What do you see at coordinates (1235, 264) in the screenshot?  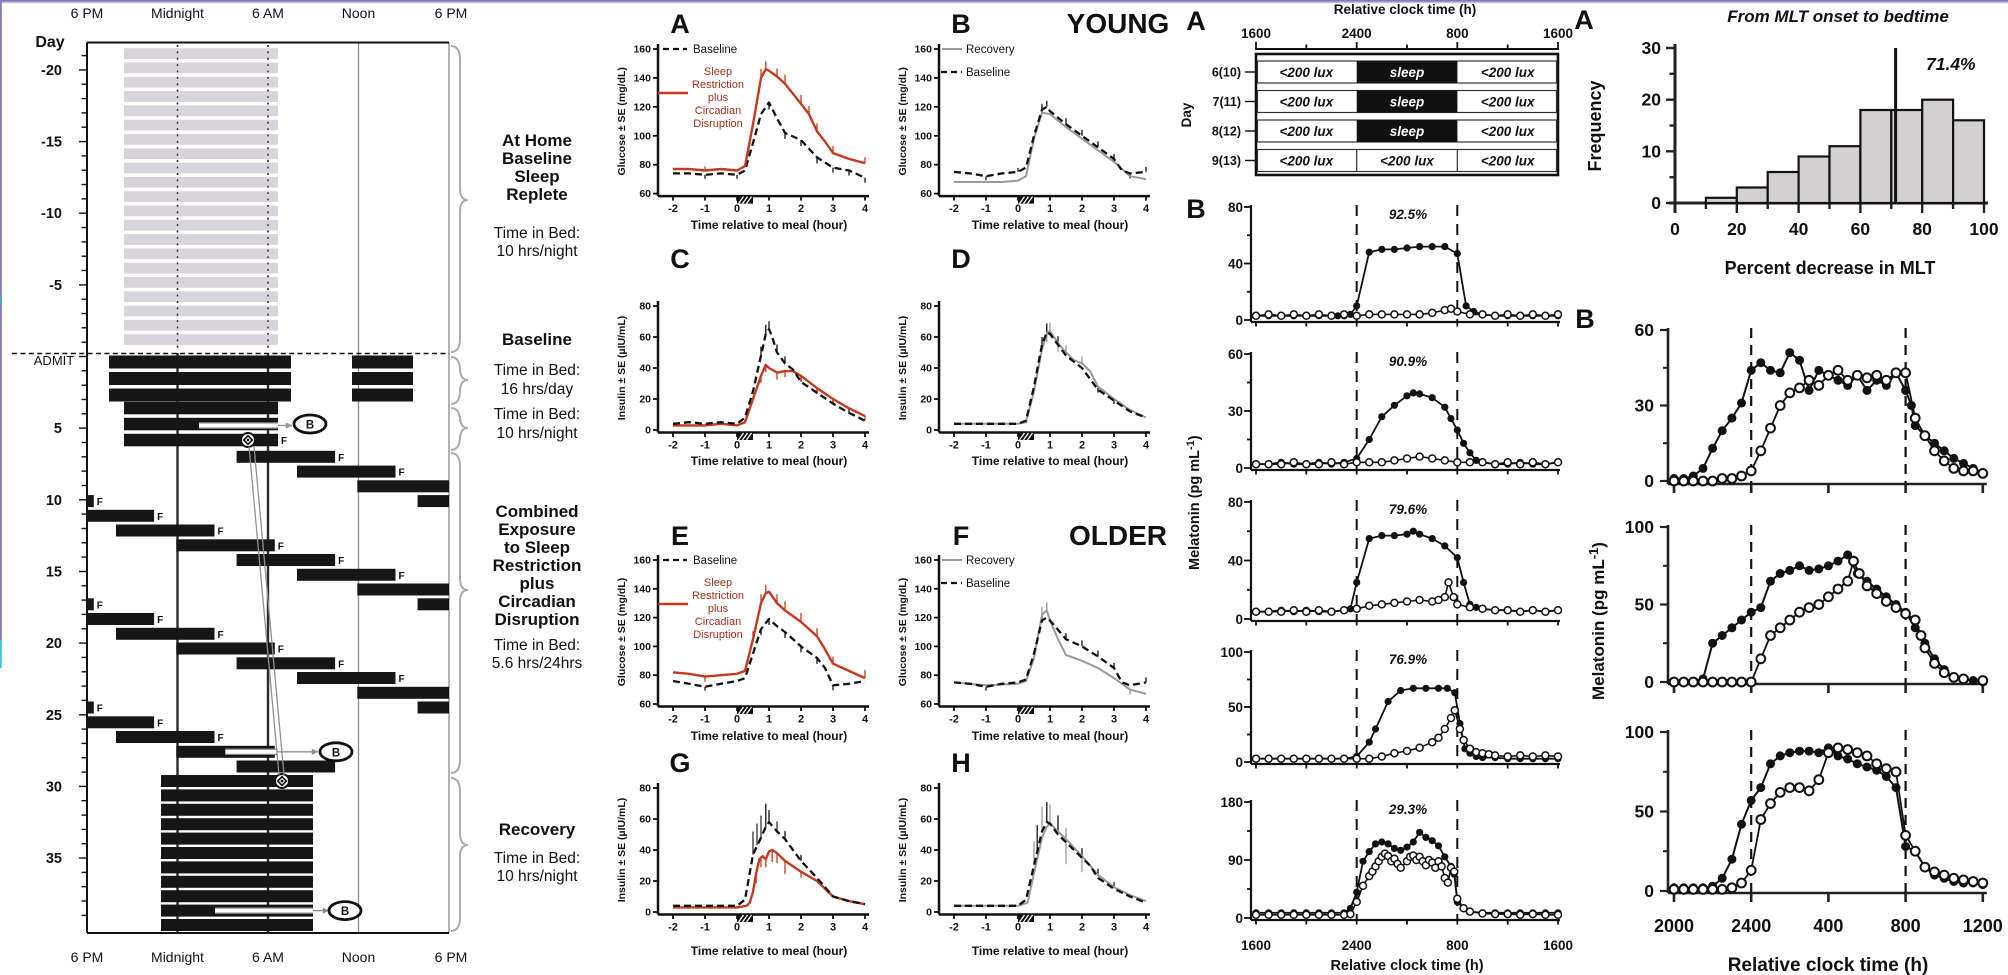 I see `svg-text: 40` at bounding box center [1235, 264].